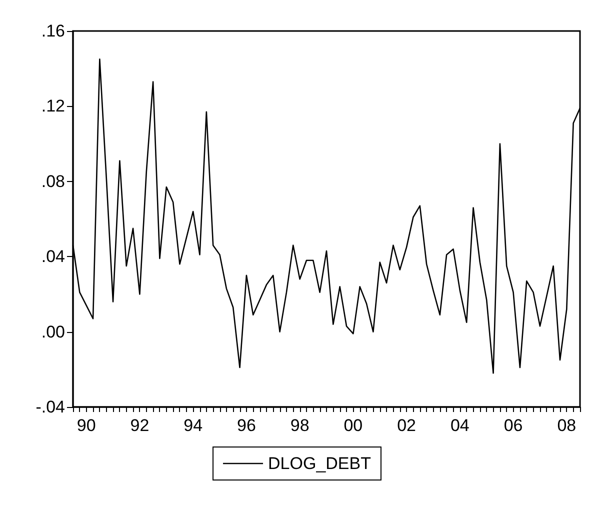 This screenshot has height=510, width=594. I want to click on y-tick-label: .04, so click(53, 256).